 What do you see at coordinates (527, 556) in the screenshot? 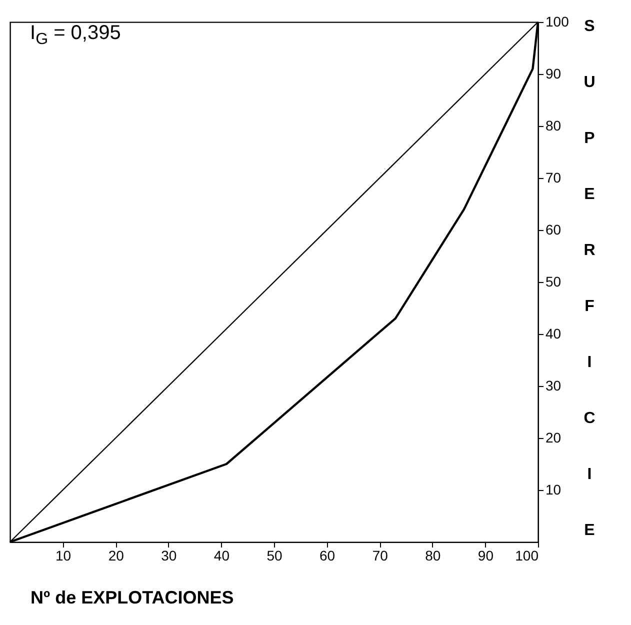
I see `x-tick-label: 100` at bounding box center [527, 556].